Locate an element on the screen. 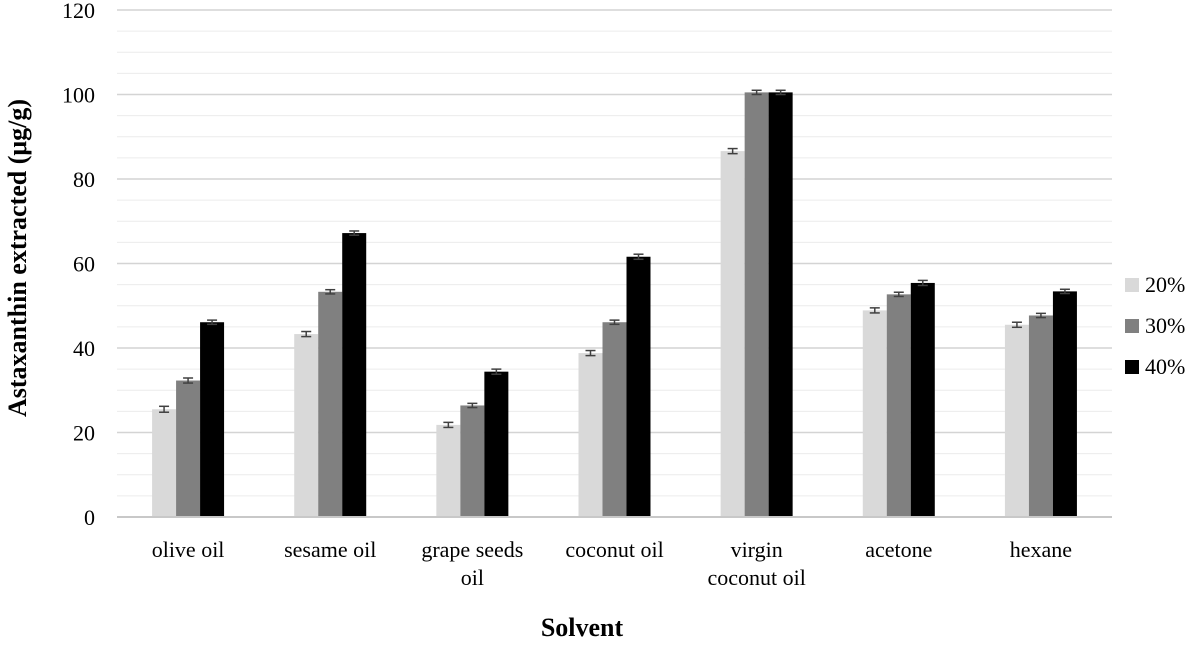 This screenshot has height=647, width=1200. y-tick-labels: 0 20 40 60 80 100 120 is located at coordinates (78, 265).